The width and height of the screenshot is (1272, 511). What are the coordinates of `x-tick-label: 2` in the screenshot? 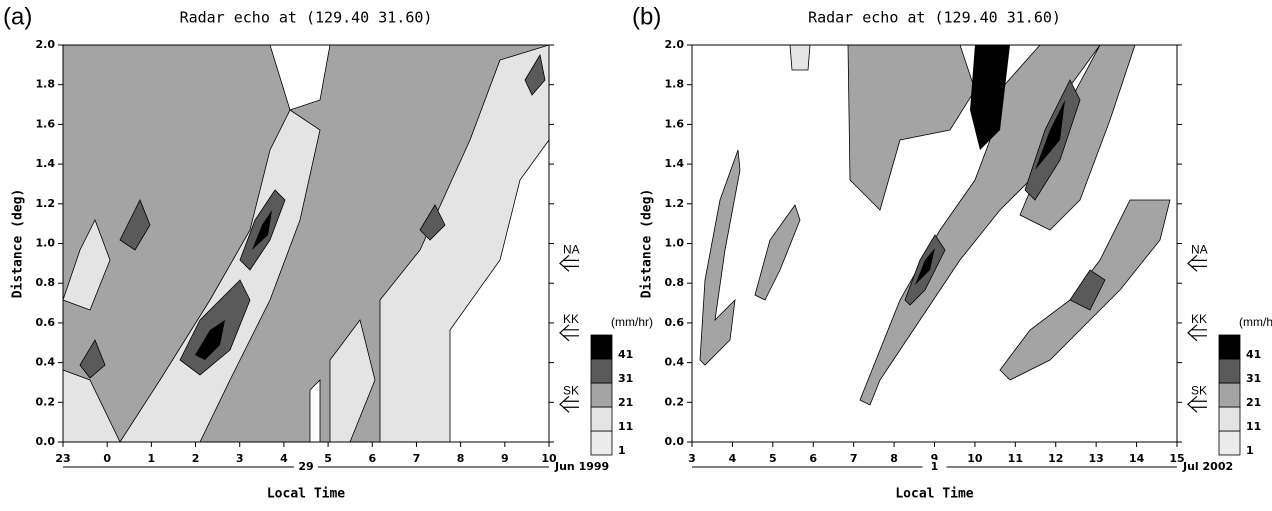 It's located at (196, 458).